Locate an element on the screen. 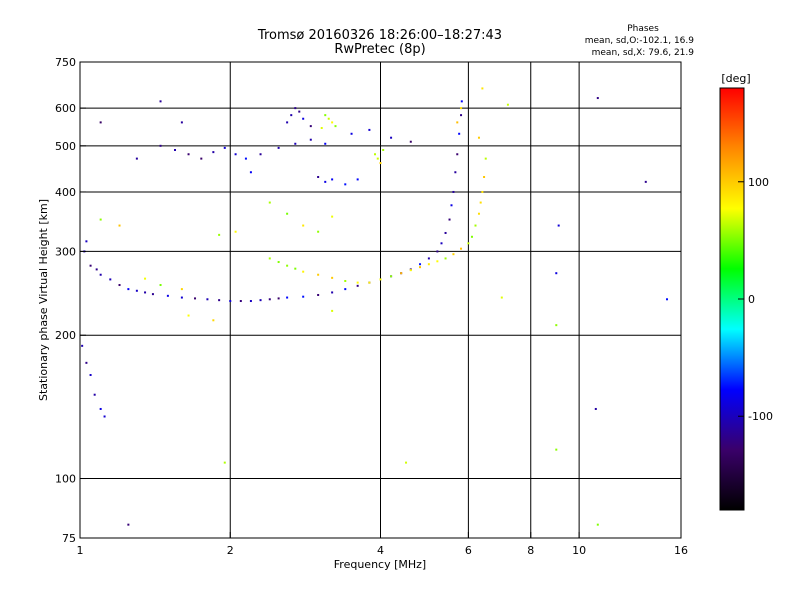  y-tick-label: 300 is located at coordinates (65, 251).